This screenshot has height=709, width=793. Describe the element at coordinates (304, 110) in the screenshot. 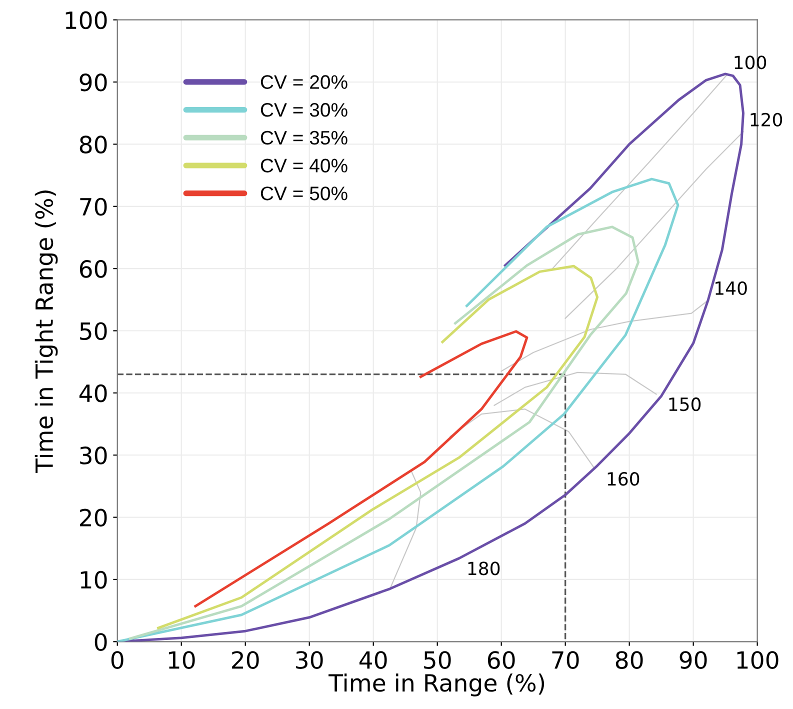

I see `legend-label: CV = 30%` at that location.